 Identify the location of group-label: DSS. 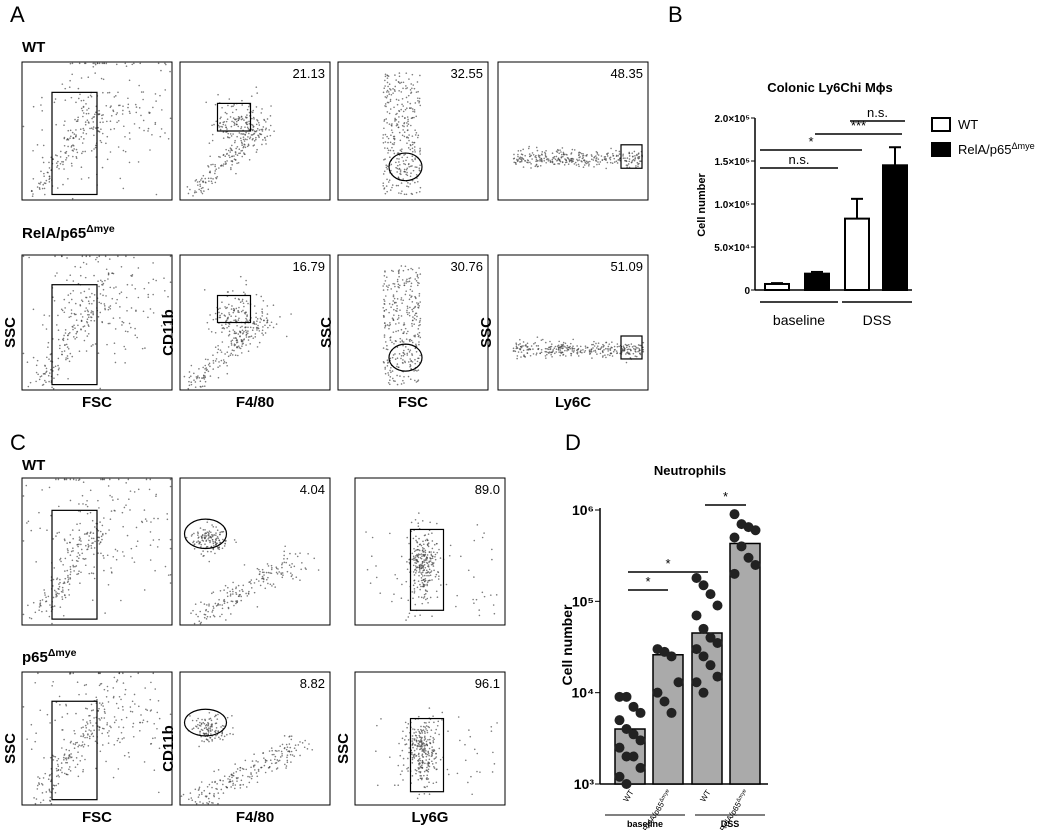
(877, 320).